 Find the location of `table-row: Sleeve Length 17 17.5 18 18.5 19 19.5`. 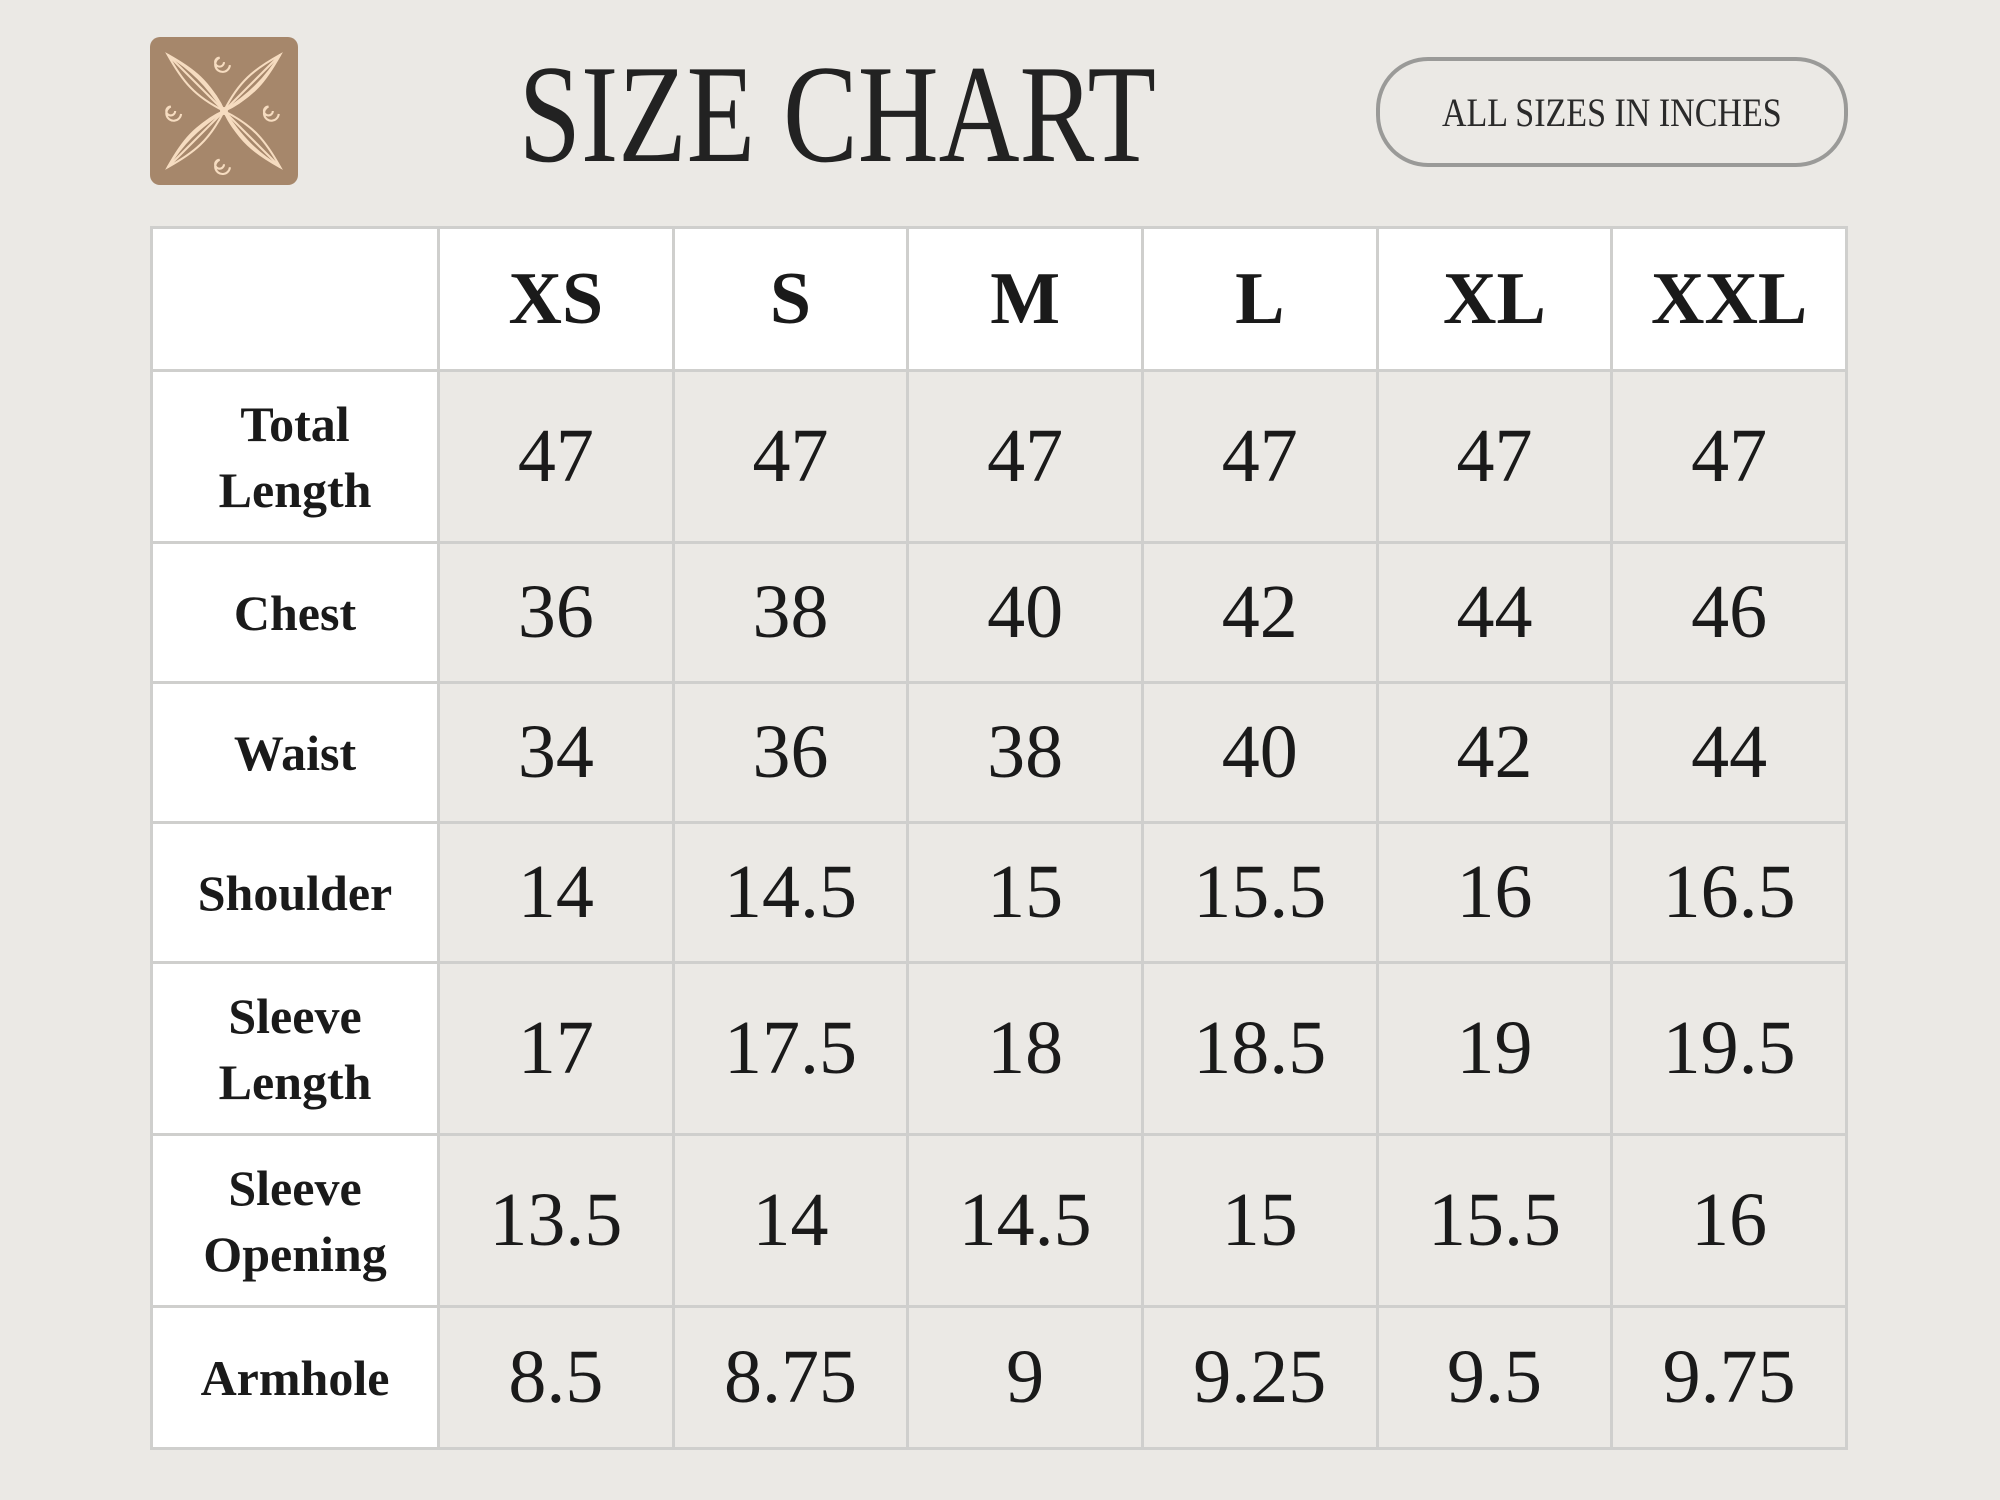

table-row: Sleeve Length 17 17.5 18 18.5 19 19.5 is located at coordinates (999, 1048).